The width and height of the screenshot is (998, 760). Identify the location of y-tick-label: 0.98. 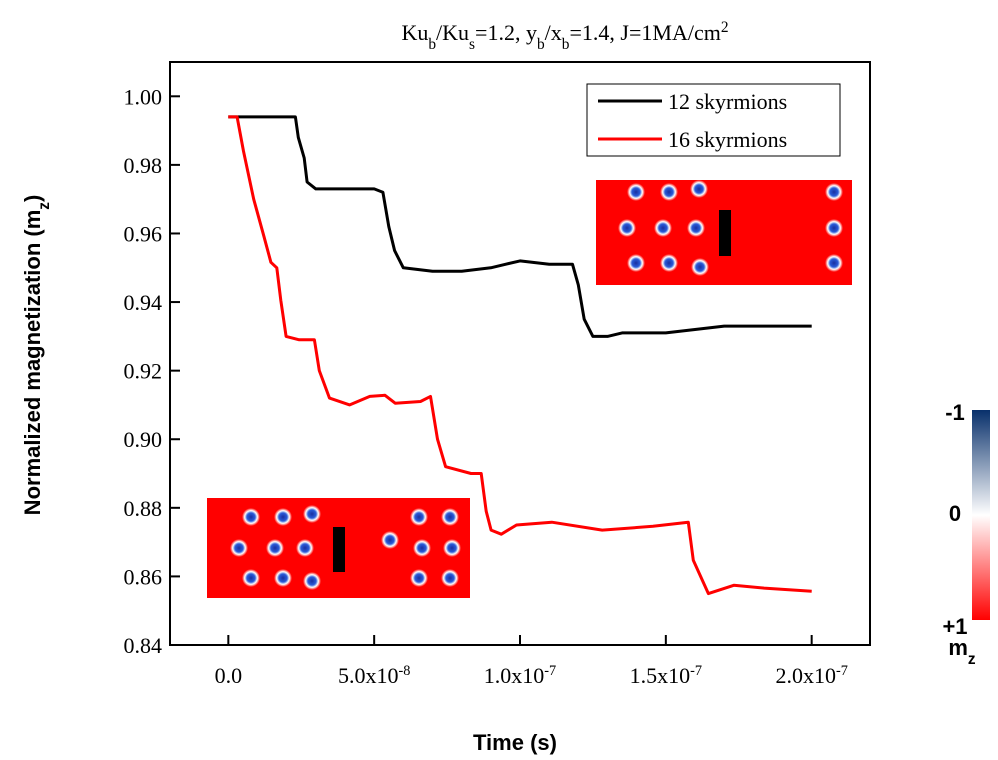
(143, 165).